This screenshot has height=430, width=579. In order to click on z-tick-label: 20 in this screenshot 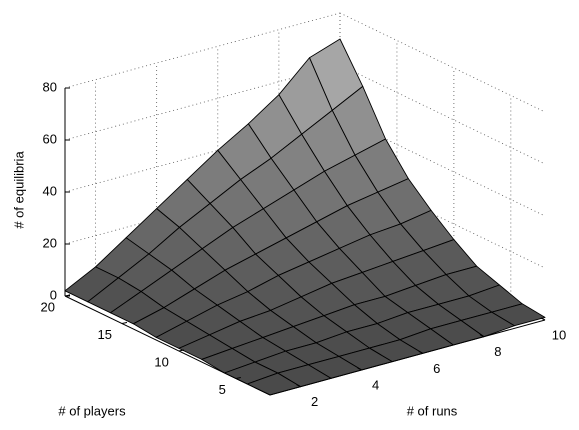, I will do `click(50, 242)`.